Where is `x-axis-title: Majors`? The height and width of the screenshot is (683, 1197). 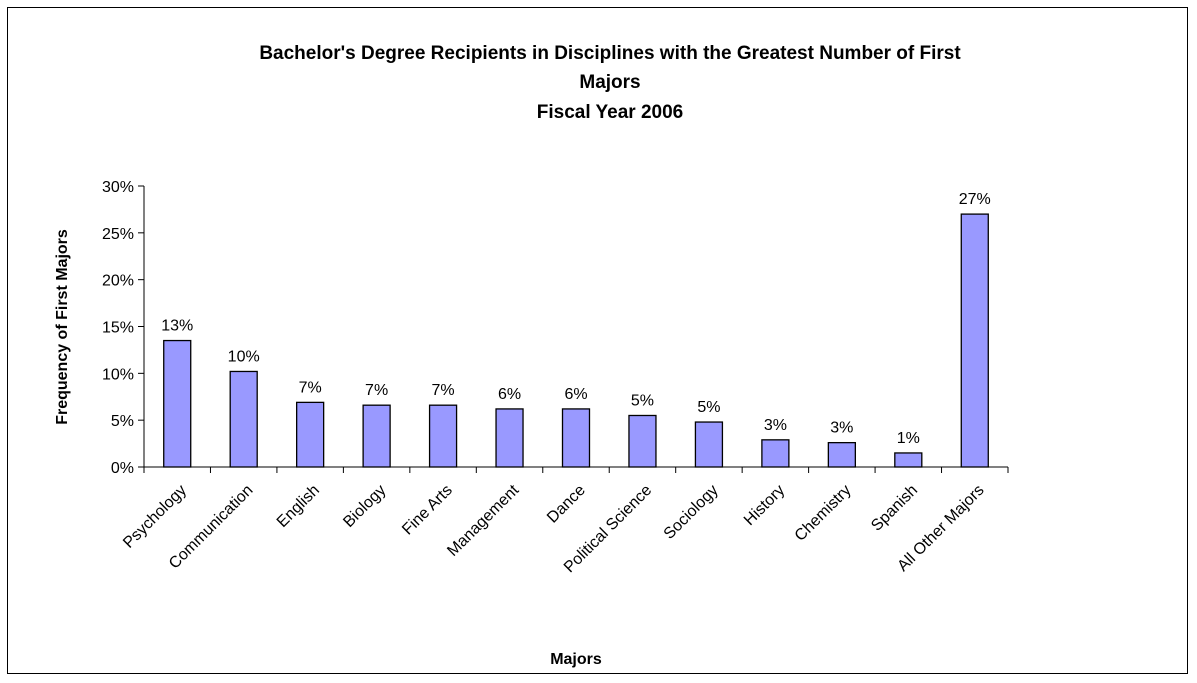 x-axis-title: Majors is located at coordinates (576, 659).